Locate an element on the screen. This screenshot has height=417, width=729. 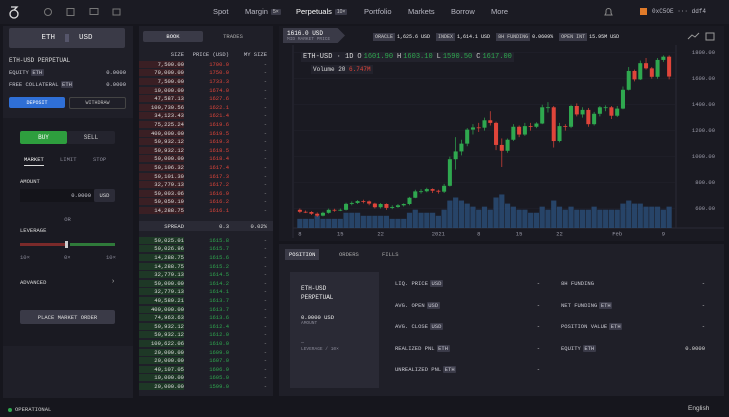
account-address: 0xC5OE ··· ddf4 is located at coordinates (679, 11).